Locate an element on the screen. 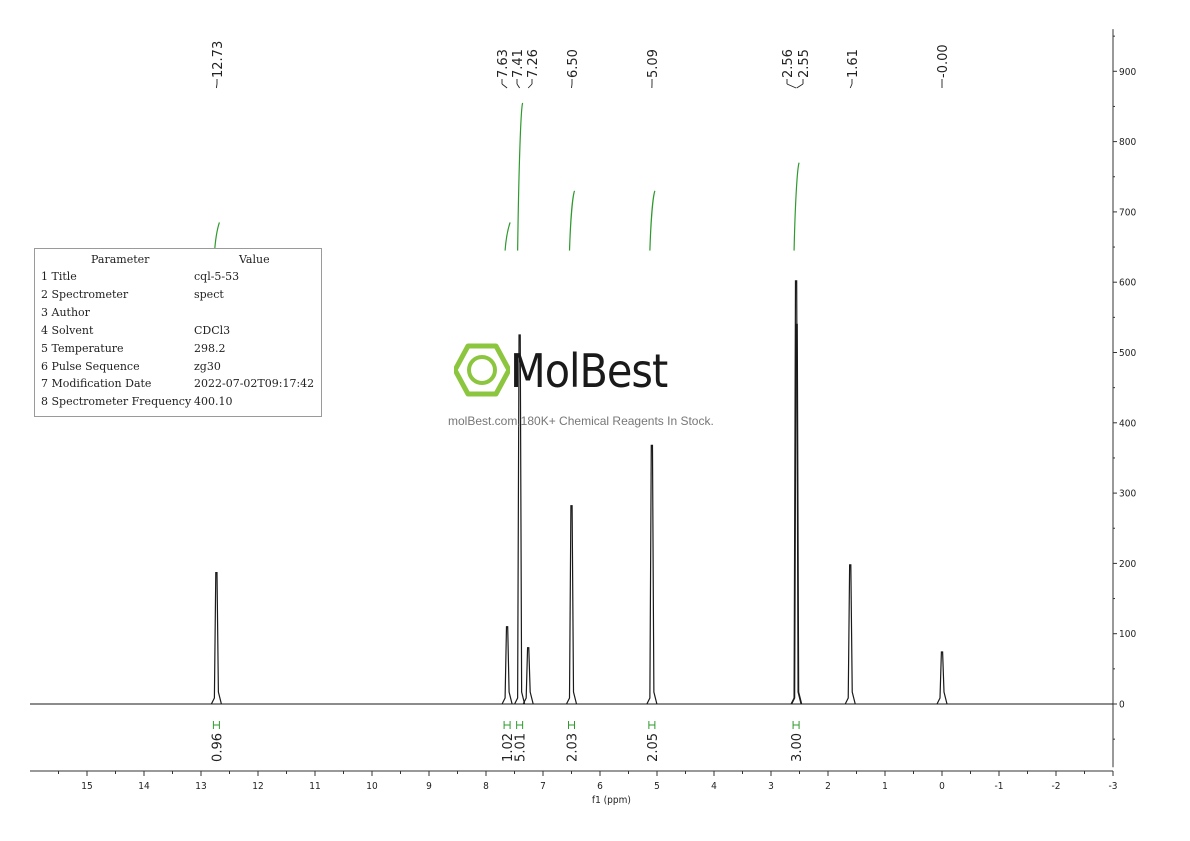 The image size is (1190, 841). parameter-row: 4 Solvent CDCl3 is located at coordinates (179, 332).